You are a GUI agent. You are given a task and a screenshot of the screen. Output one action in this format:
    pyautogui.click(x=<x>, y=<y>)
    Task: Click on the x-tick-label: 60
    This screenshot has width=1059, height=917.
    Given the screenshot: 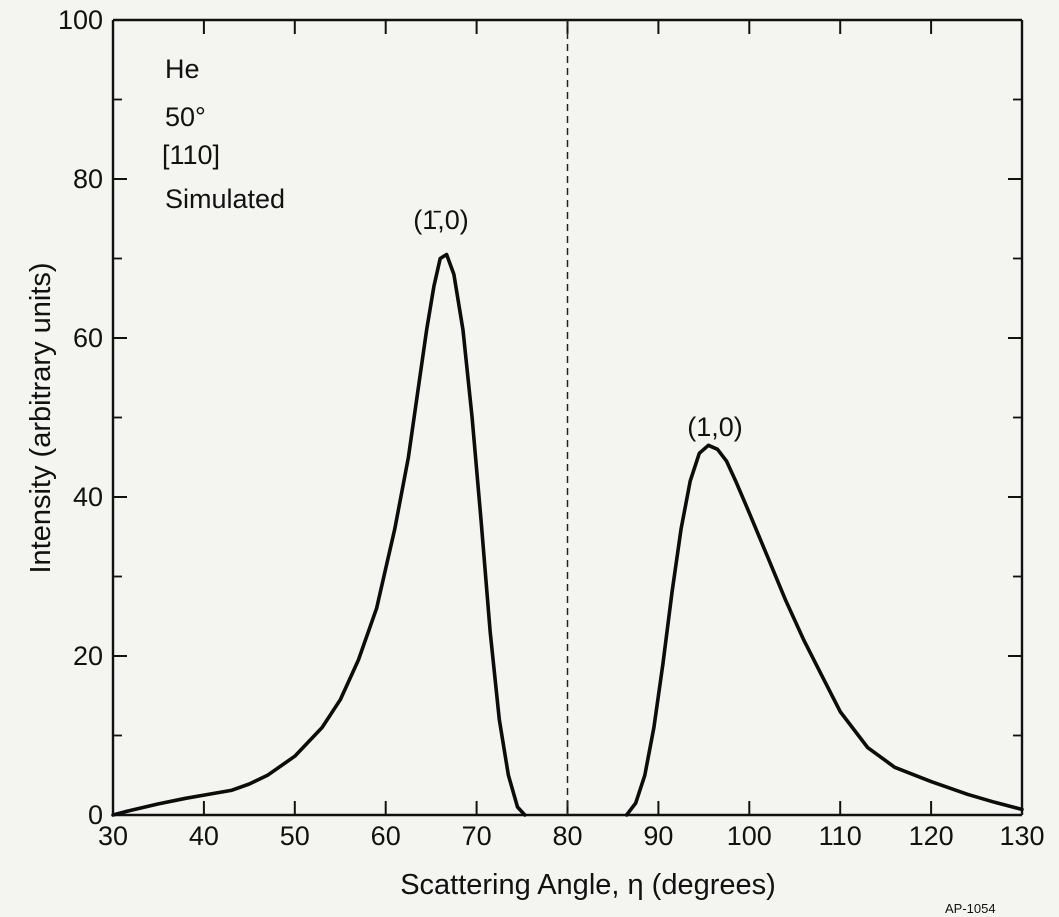 What is the action you would take?
    pyautogui.click(x=386, y=836)
    